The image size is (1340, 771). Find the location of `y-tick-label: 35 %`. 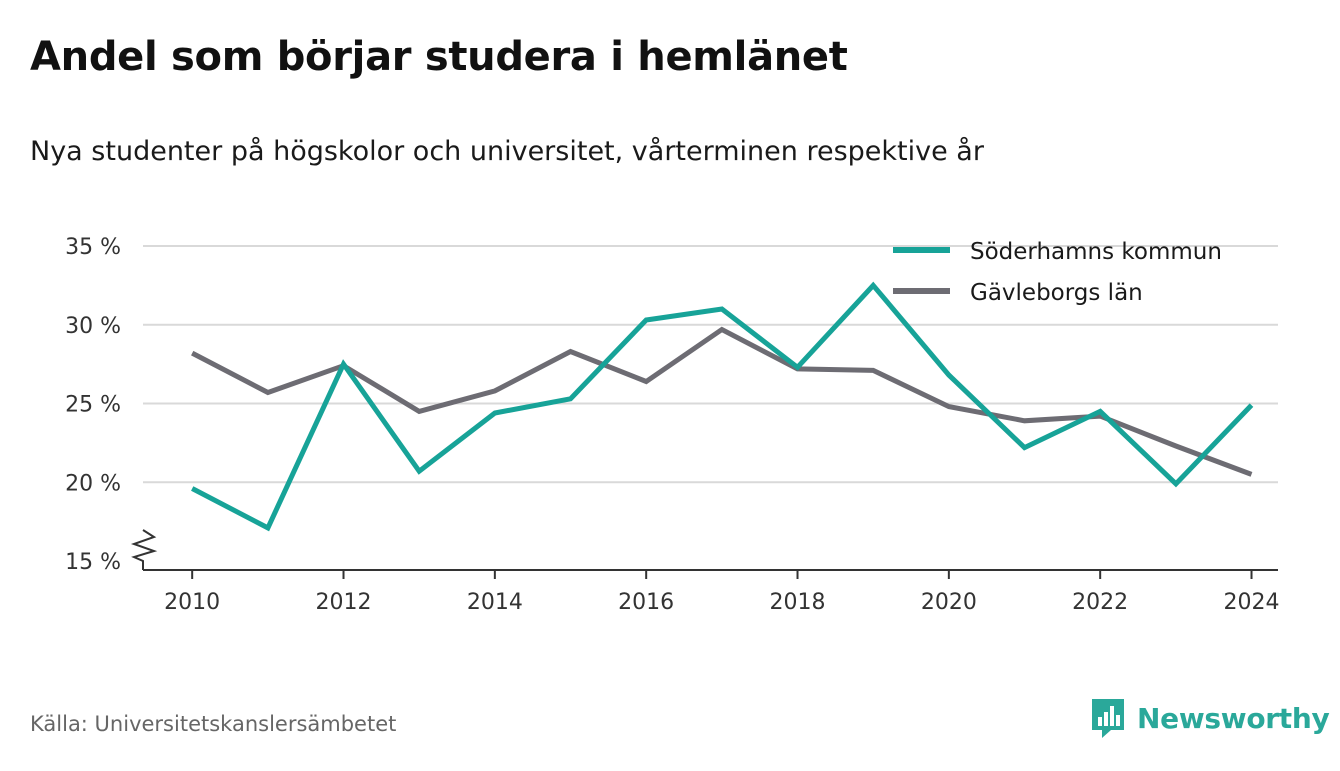

y-tick-label: 35 % is located at coordinates (93, 247).